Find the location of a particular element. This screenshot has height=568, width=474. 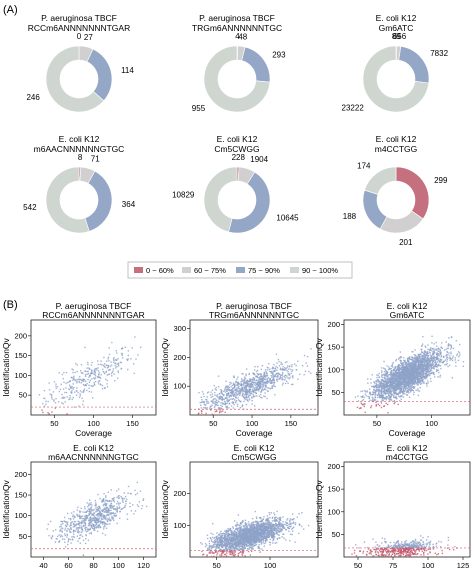

chart-title: P. aeruginosa TBCF is located at coordinates (237, 18).